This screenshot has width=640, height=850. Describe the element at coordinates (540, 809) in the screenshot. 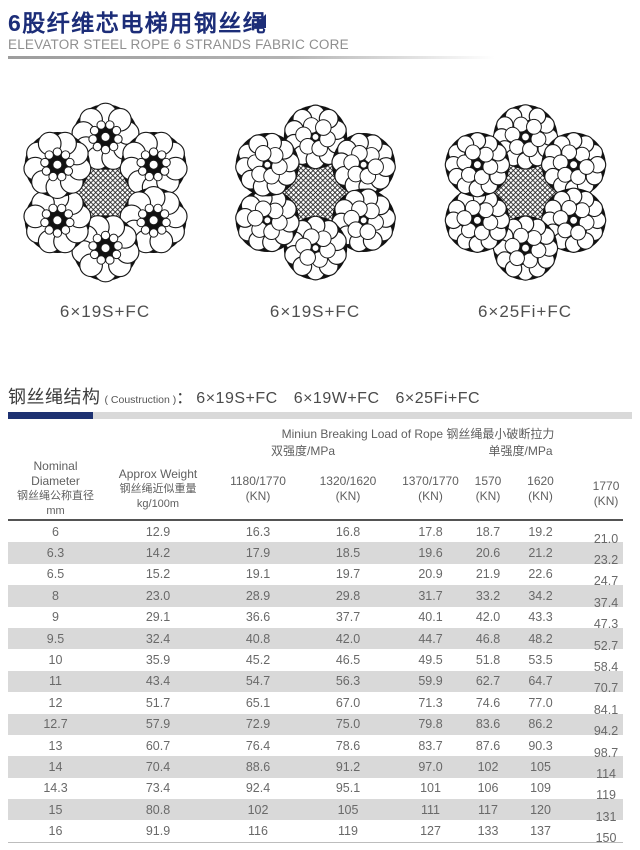

I see `cell-value: 120` at that location.